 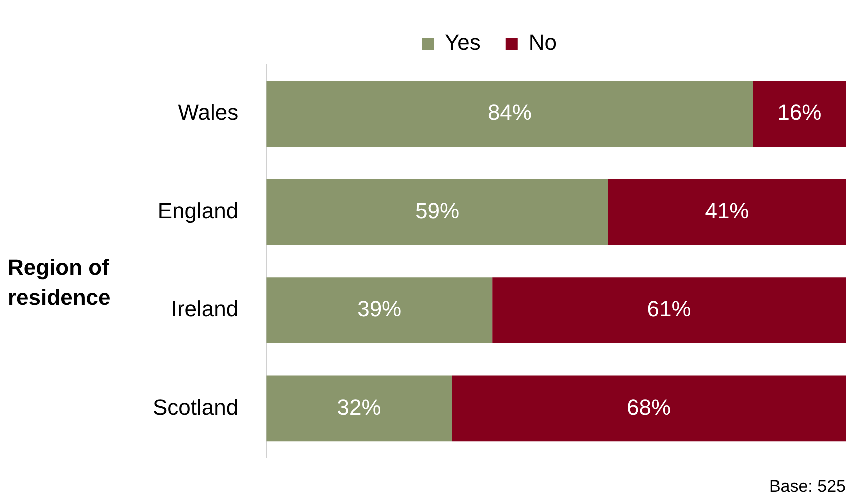 What do you see at coordinates (60, 283) in the screenshot?
I see `y-axis-title: Region of residence` at bounding box center [60, 283].